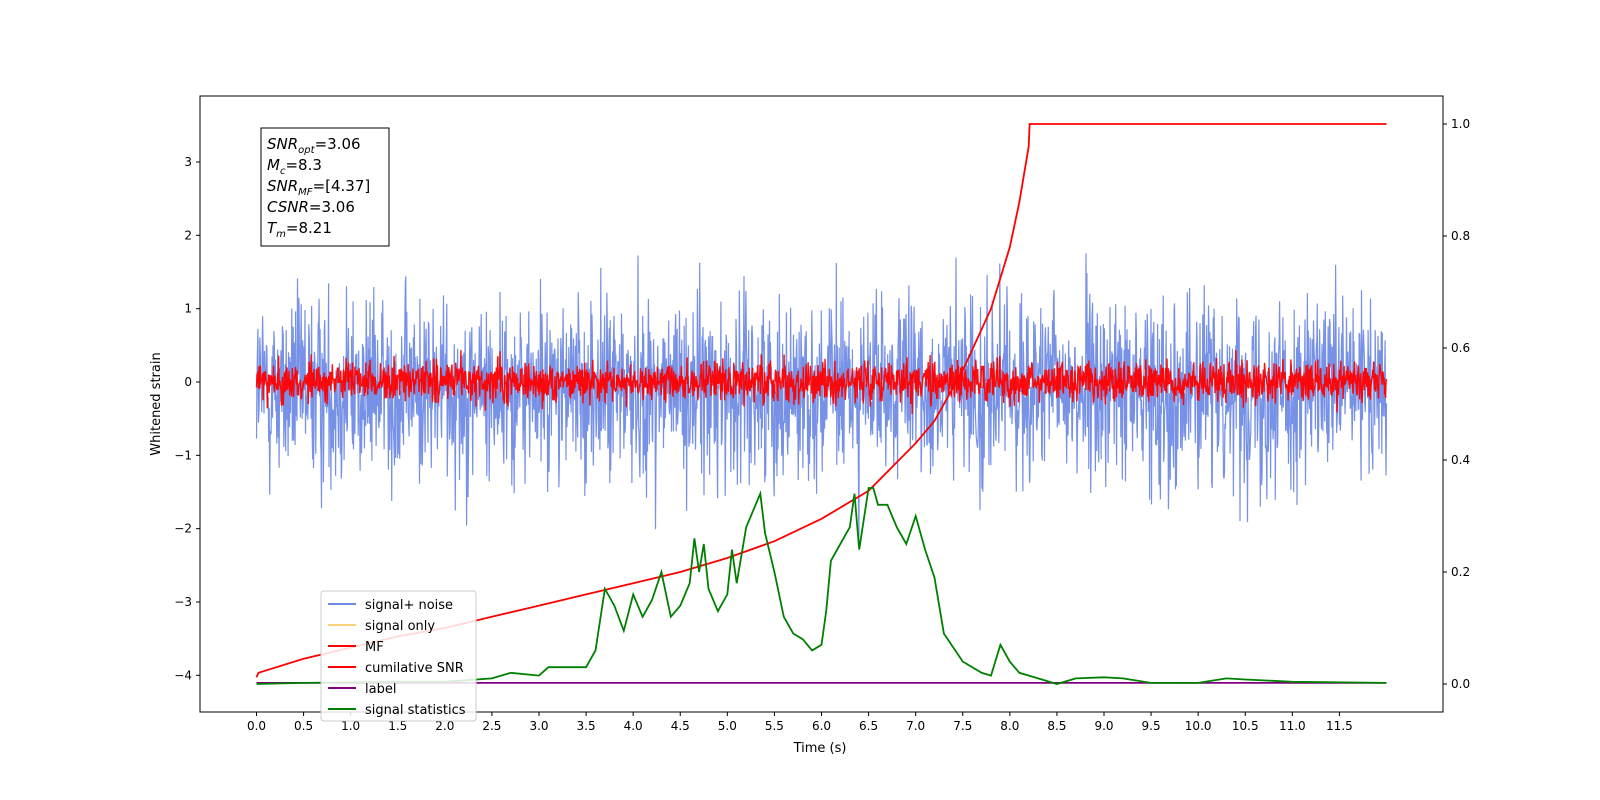 This screenshot has width=1600, height=800. Describe the element at coordinates (962, 726) in the screenshot. I see `x-tick-label: 7.5` at that location.